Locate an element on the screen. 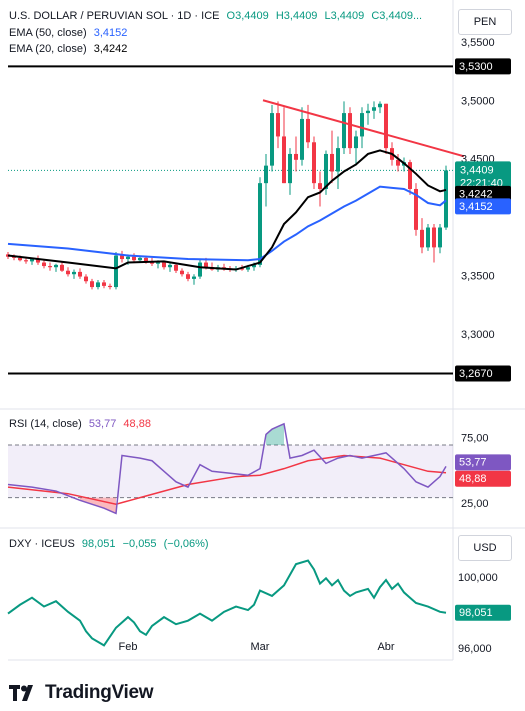 This screenshot has width=525, height=711. ema20-line is located at coordinates (227, 210).